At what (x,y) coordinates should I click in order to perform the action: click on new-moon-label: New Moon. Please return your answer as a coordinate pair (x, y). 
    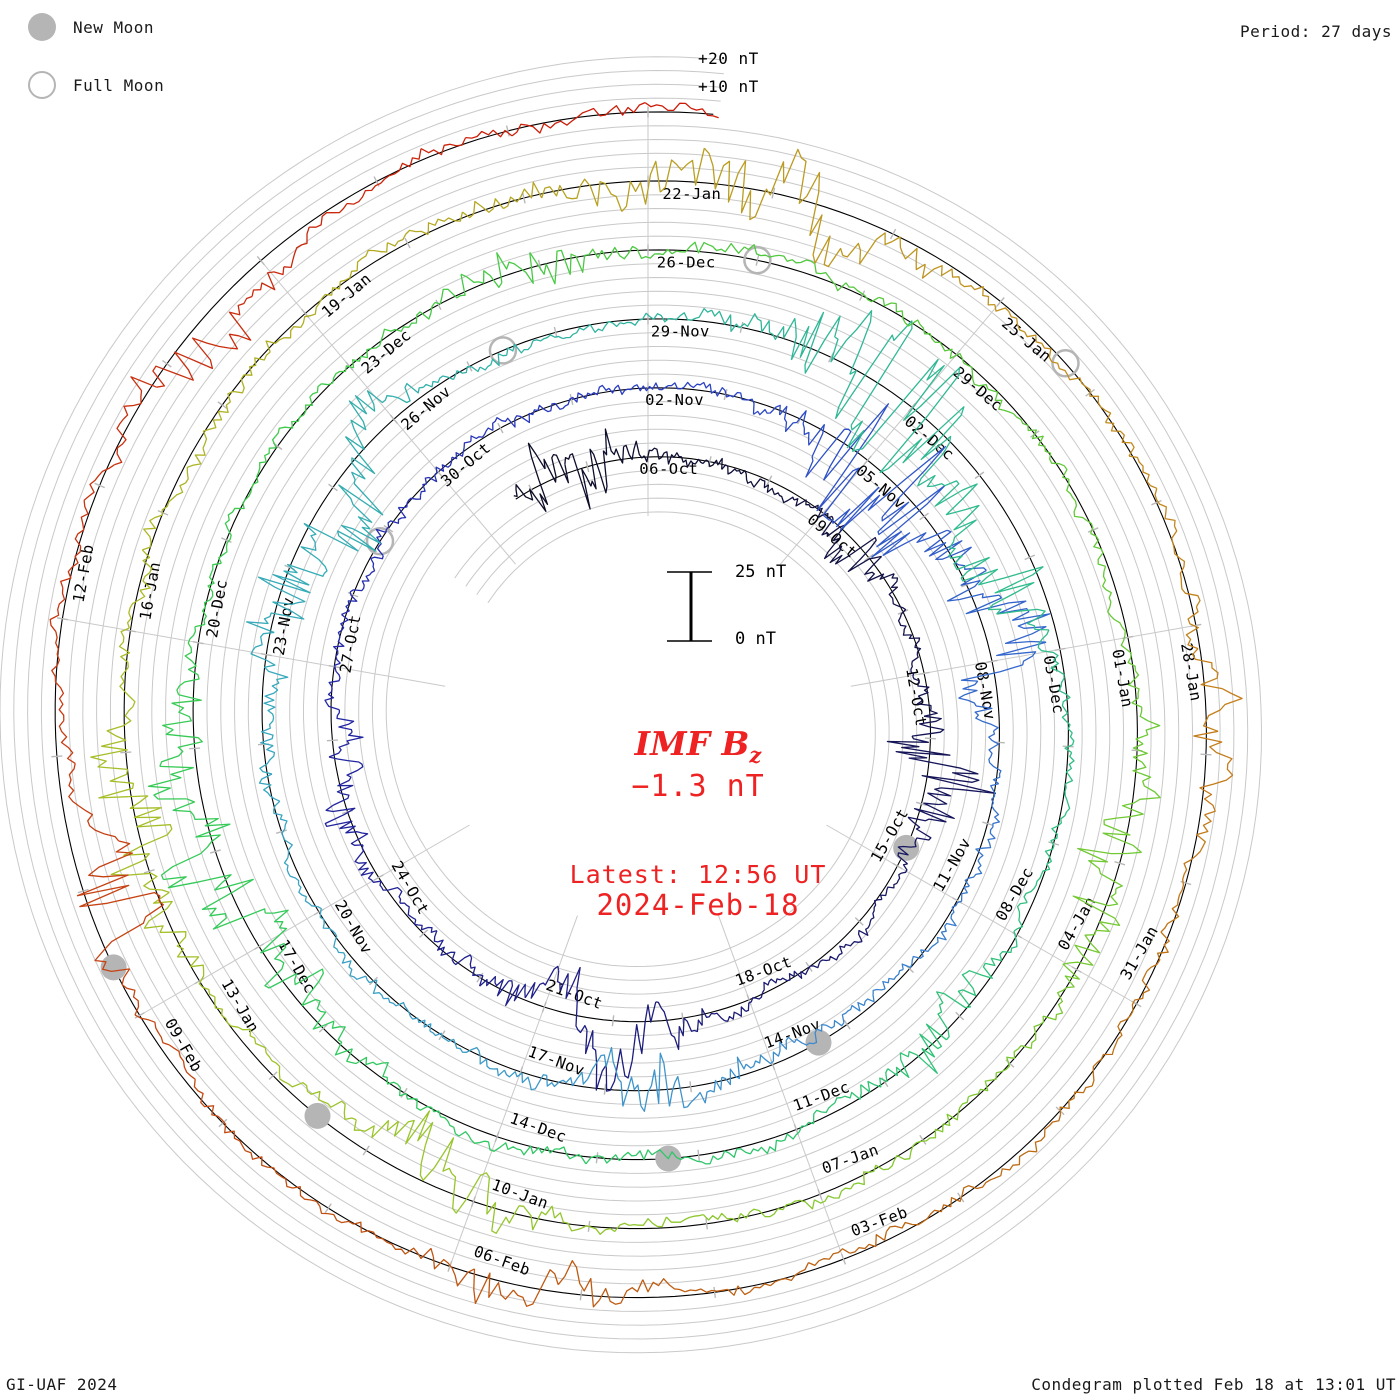
    Looking at the image, I should click on (114, 27).